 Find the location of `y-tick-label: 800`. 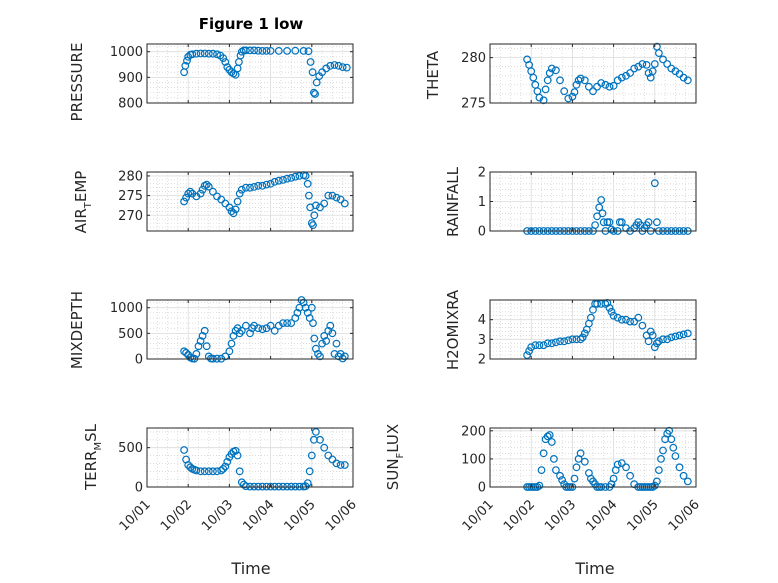

y-tick-label: 800 is located at coordinates (130, 104).